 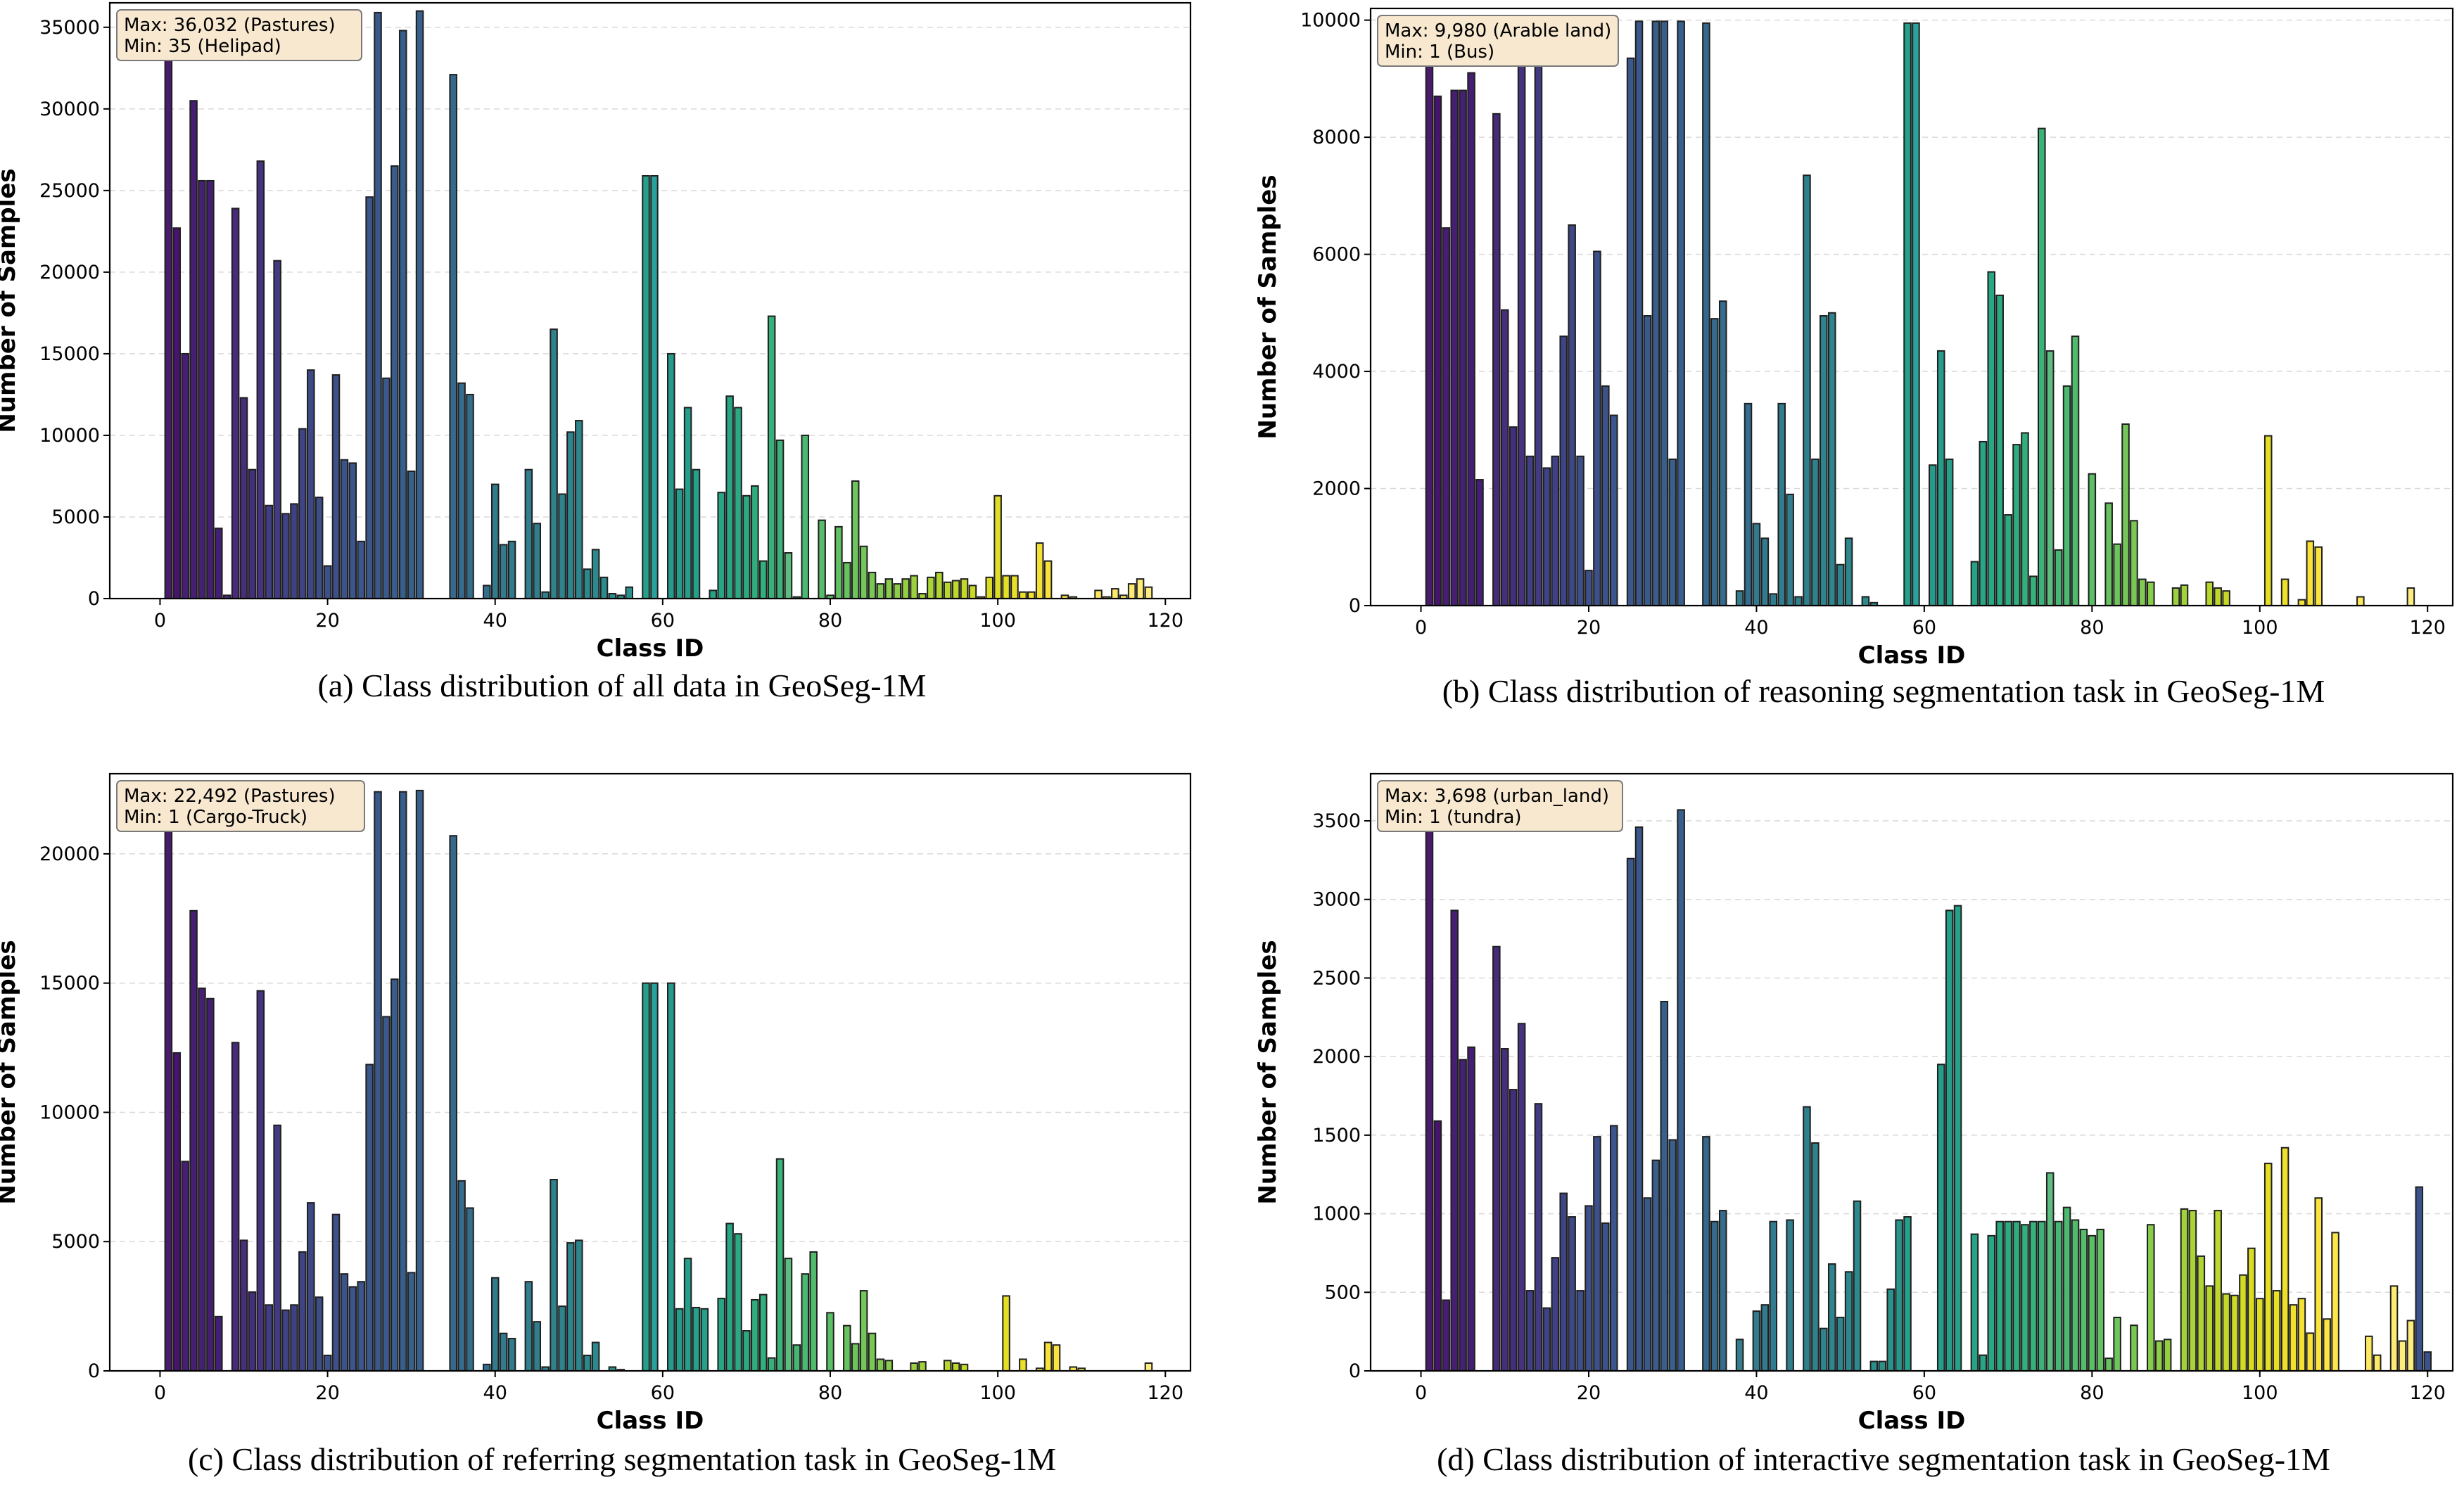 I want to click on x-tick-label: 0, so click(x=160, y=621).